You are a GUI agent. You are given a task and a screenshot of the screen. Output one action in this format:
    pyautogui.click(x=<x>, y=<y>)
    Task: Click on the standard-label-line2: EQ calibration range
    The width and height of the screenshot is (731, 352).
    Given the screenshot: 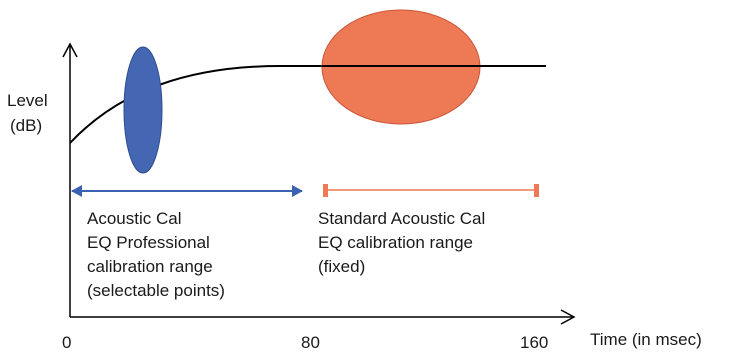 What is the action you would take?
    pyautogui.click(x=395, y=242)
    